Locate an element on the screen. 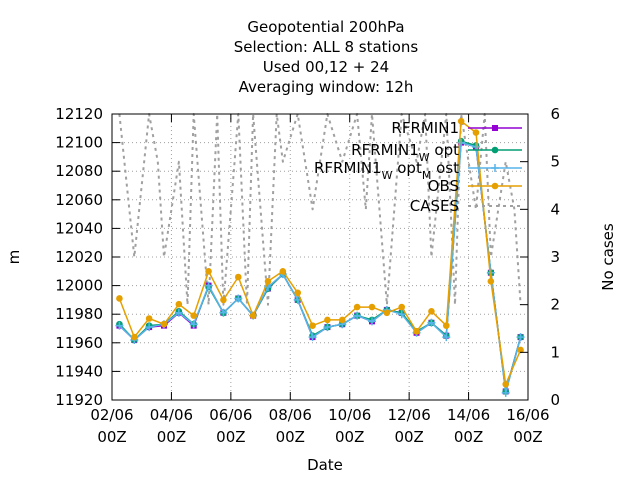 This screenshot has height=480, width=640. x-tick-label: 04/06 is located at coordinates (171, 415).